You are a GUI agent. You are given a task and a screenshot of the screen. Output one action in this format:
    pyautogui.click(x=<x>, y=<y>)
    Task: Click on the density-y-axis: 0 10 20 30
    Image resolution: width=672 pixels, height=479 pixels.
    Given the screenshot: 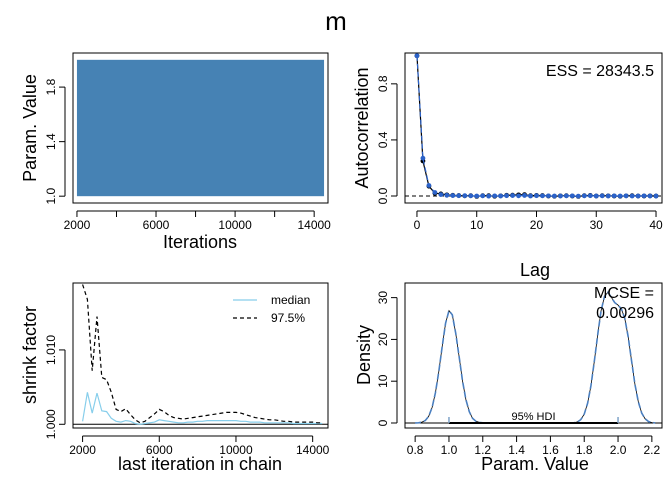 What is the action you would take?
    pyautogui.click(x=387, y=358)
    